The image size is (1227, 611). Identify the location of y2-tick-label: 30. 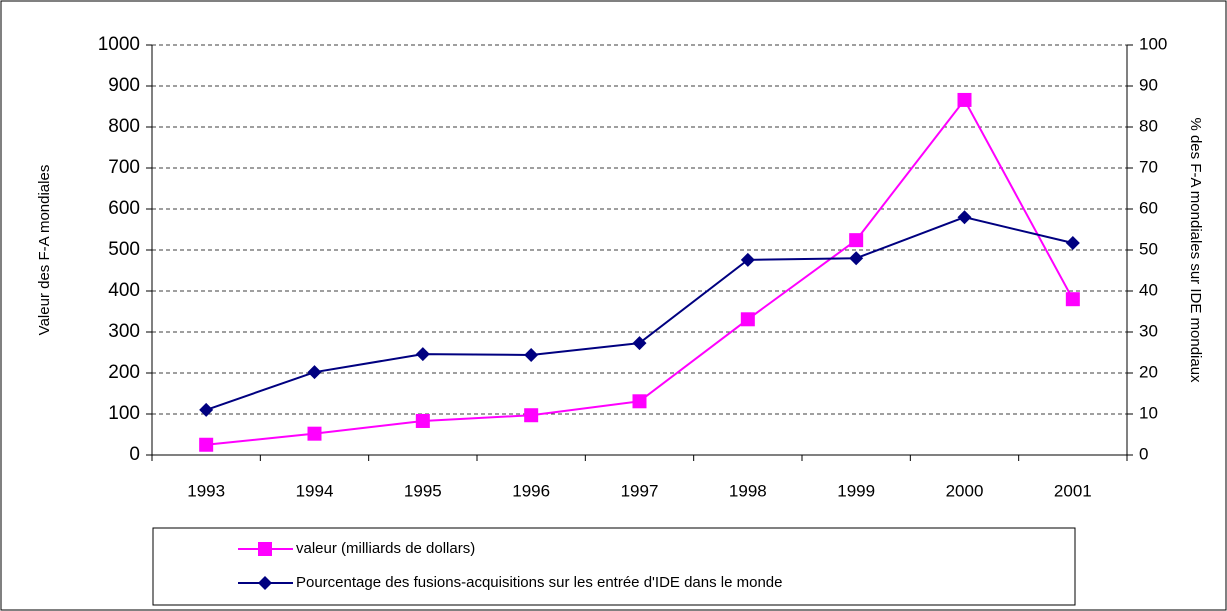
(1148, 330).